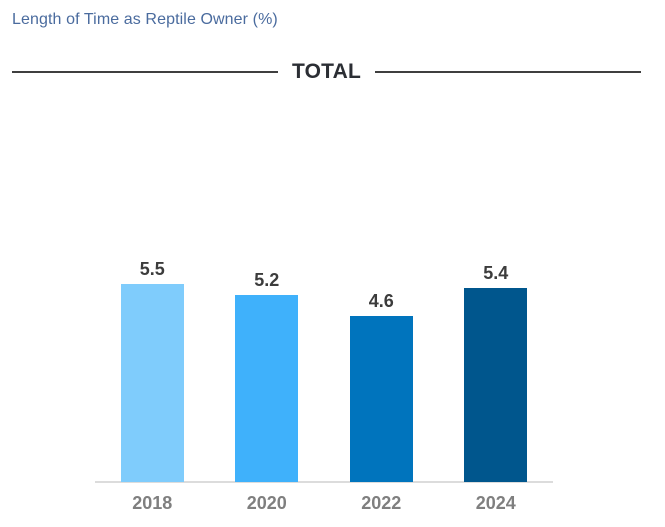  I want to click on x-axis-line, so click(324, 482).